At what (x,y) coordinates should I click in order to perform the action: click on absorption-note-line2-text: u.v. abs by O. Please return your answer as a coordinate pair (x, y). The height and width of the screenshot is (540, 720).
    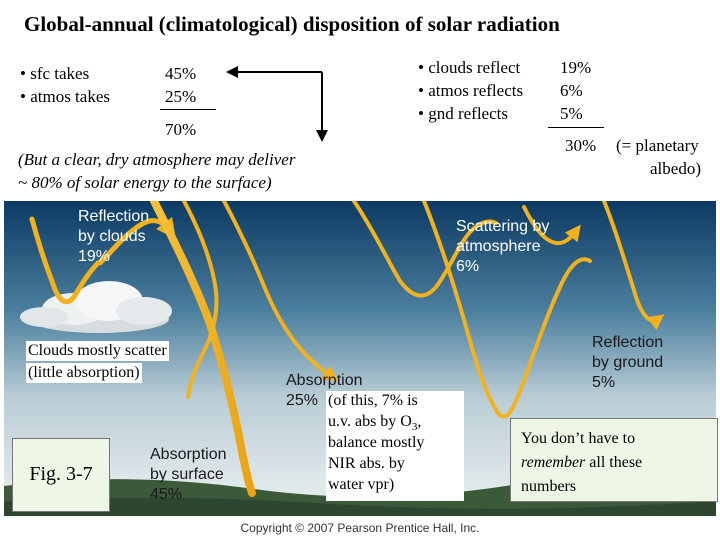
    Looking at the image, I should click on (370, 421).